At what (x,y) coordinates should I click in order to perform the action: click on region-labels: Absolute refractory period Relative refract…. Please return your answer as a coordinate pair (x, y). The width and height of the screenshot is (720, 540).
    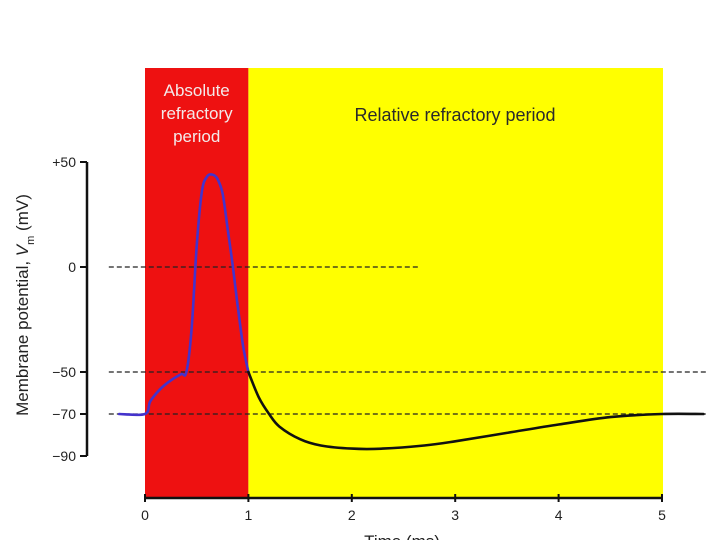
    Looking at the image, I should click on (358, 113).